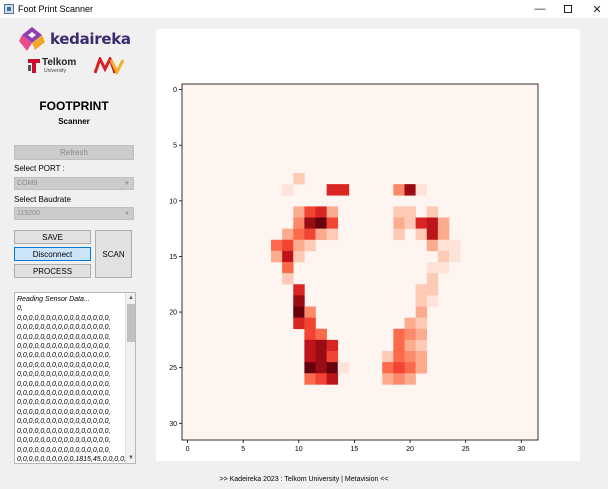  What do you see at coordinates (130, 378) in the screenshot?
I see `log-scrollbar: ▲ ▼` at bounding box center [130, 378].